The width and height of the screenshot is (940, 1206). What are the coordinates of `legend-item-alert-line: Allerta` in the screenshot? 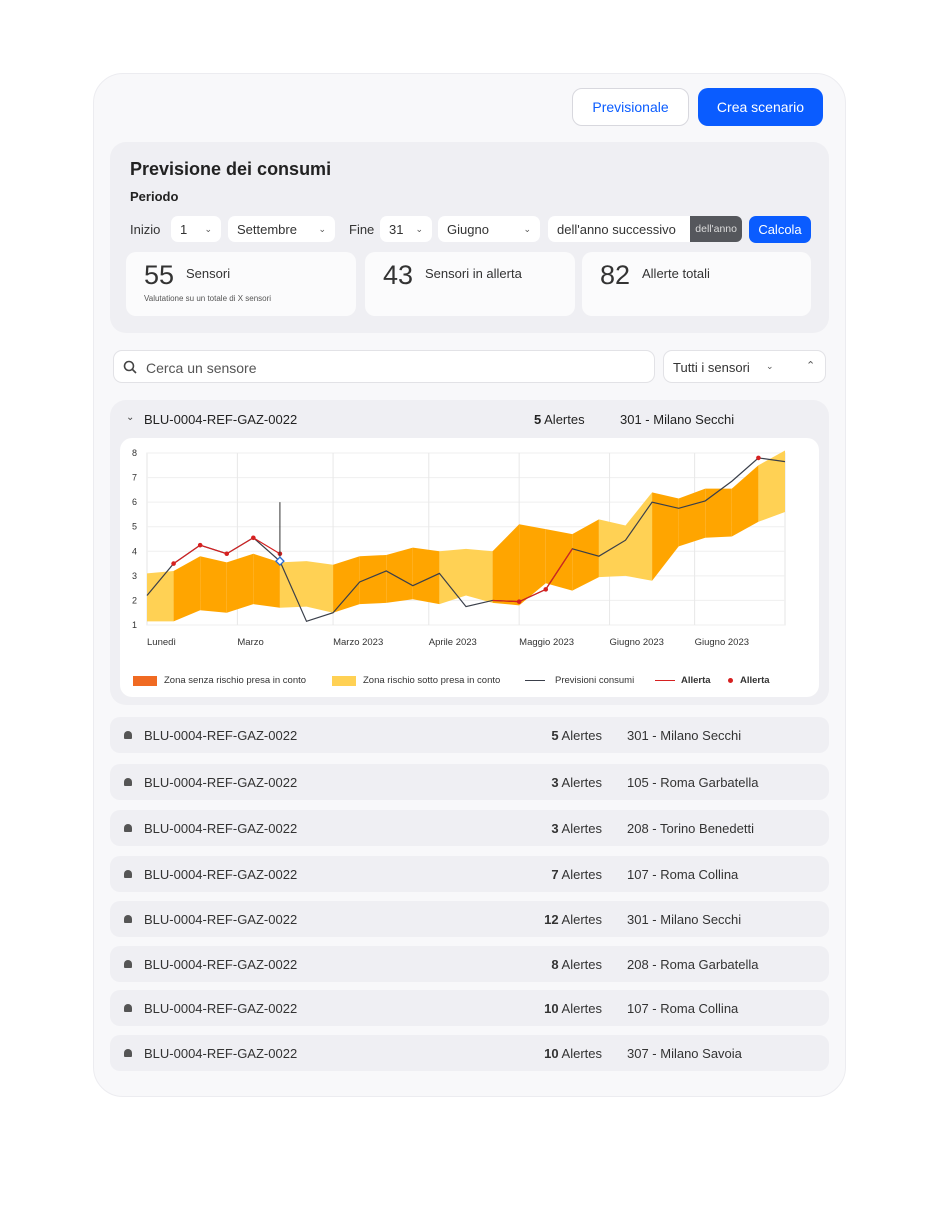 It's located at (683, 680).